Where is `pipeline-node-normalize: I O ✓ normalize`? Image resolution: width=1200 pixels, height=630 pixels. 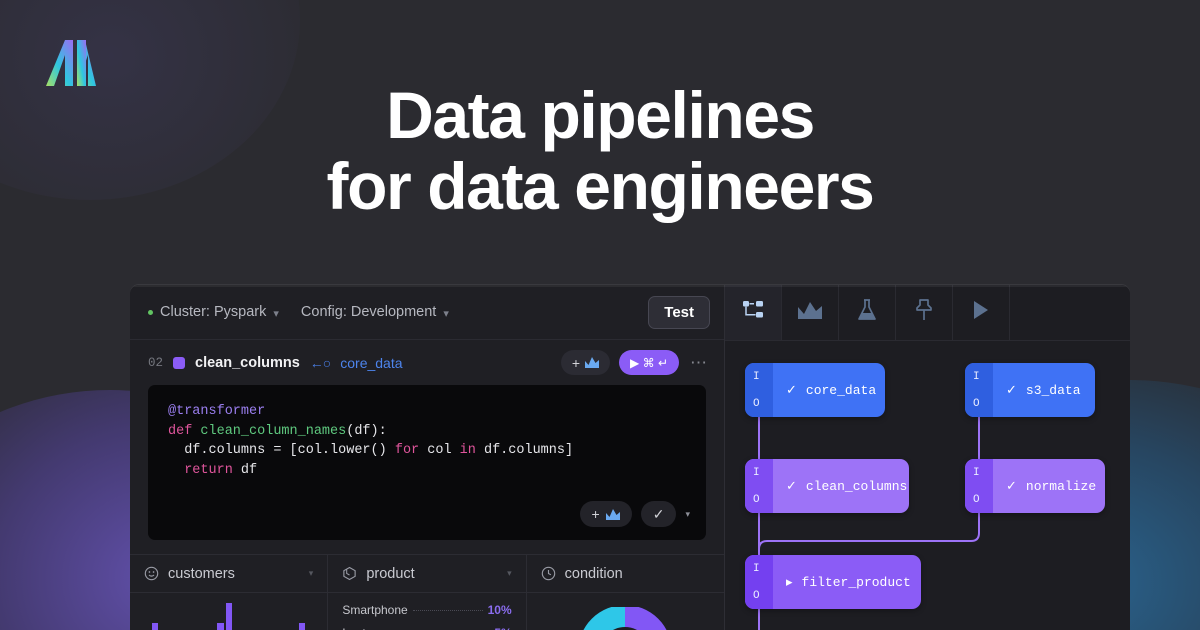 pipeline-node-normalize: I O ✓ normalize is located at coordinates (1035, 486).